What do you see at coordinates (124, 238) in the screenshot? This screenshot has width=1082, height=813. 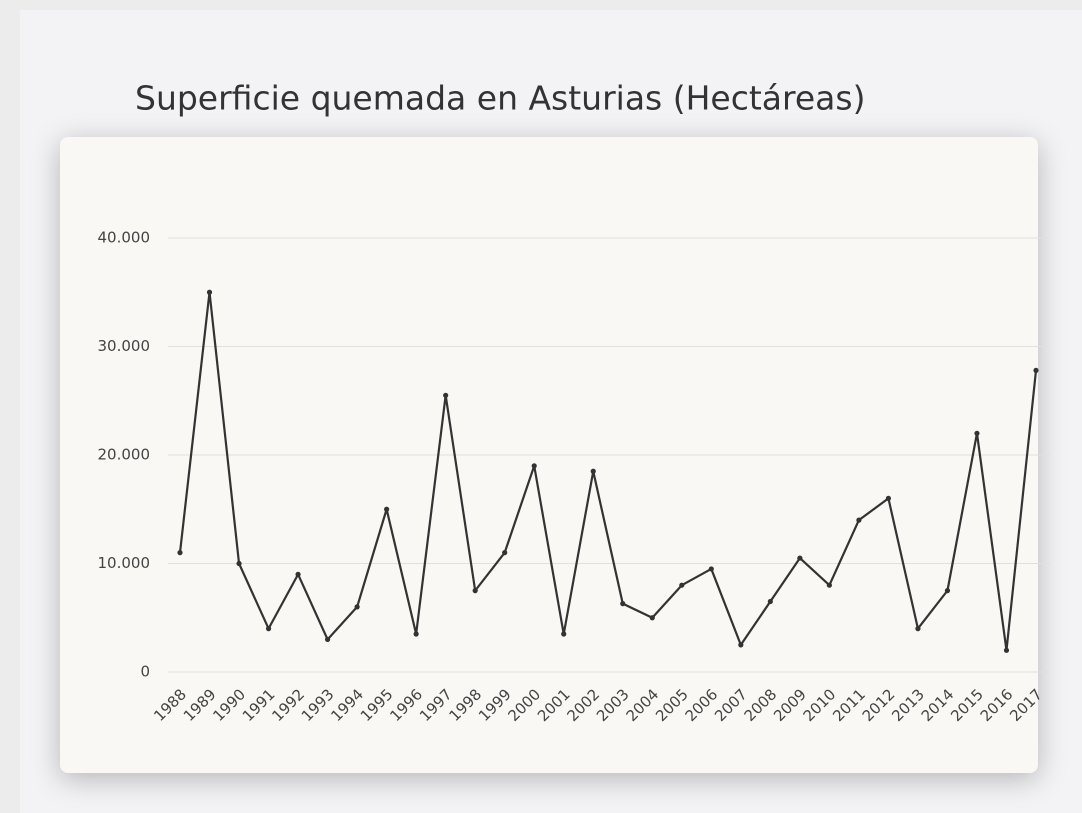 I see `y-tick-label: 40.000` at bounding box center [124, 238].